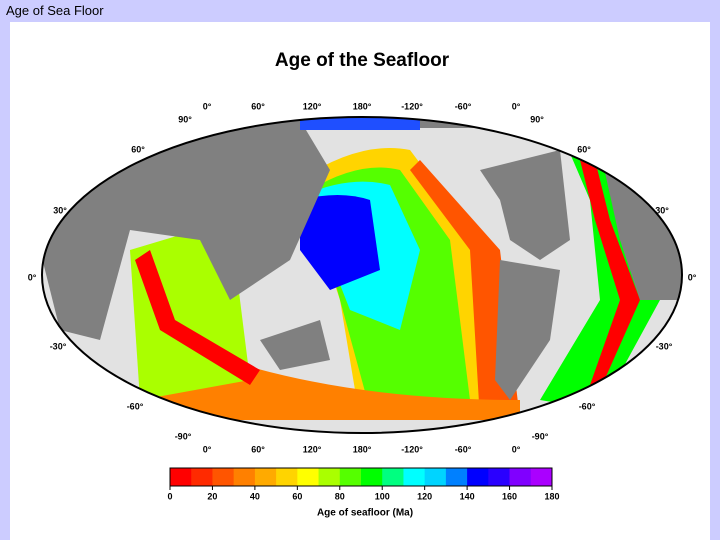 The image size is (720, 540). What do you see at coordinates (509, 496) in the screenshot?
I see `colorbar-tick-label: 160` at bounding box center [509, 496].